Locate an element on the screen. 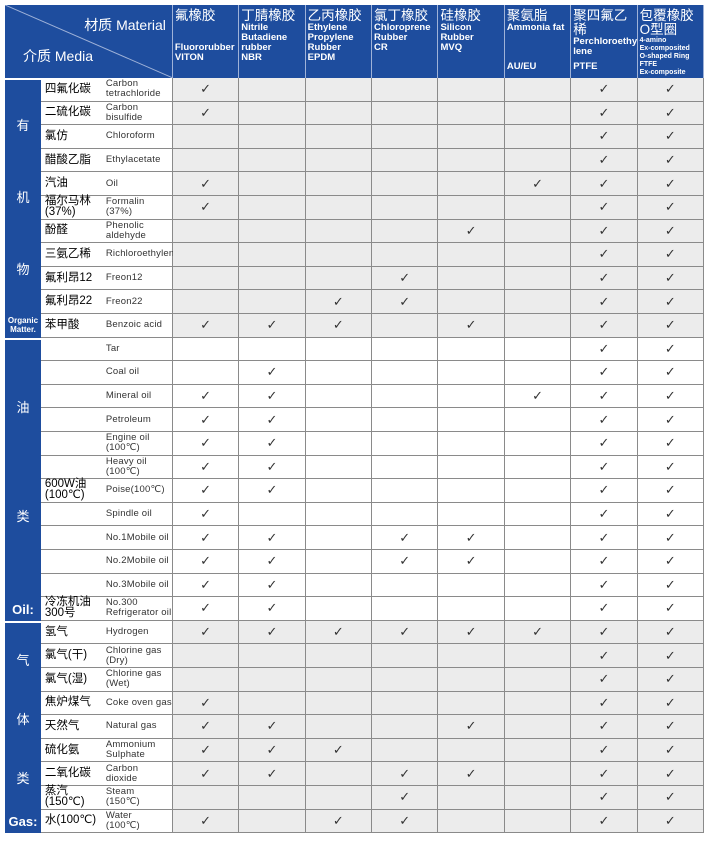  category-label: 物 is located at coordinates (23, 270).